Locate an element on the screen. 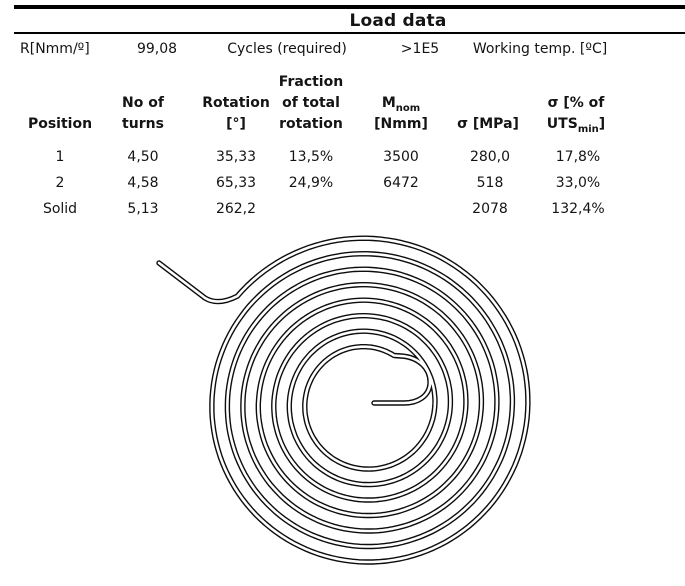  rate-label: R[Nmm/º] is located at coordinates (55, 49).